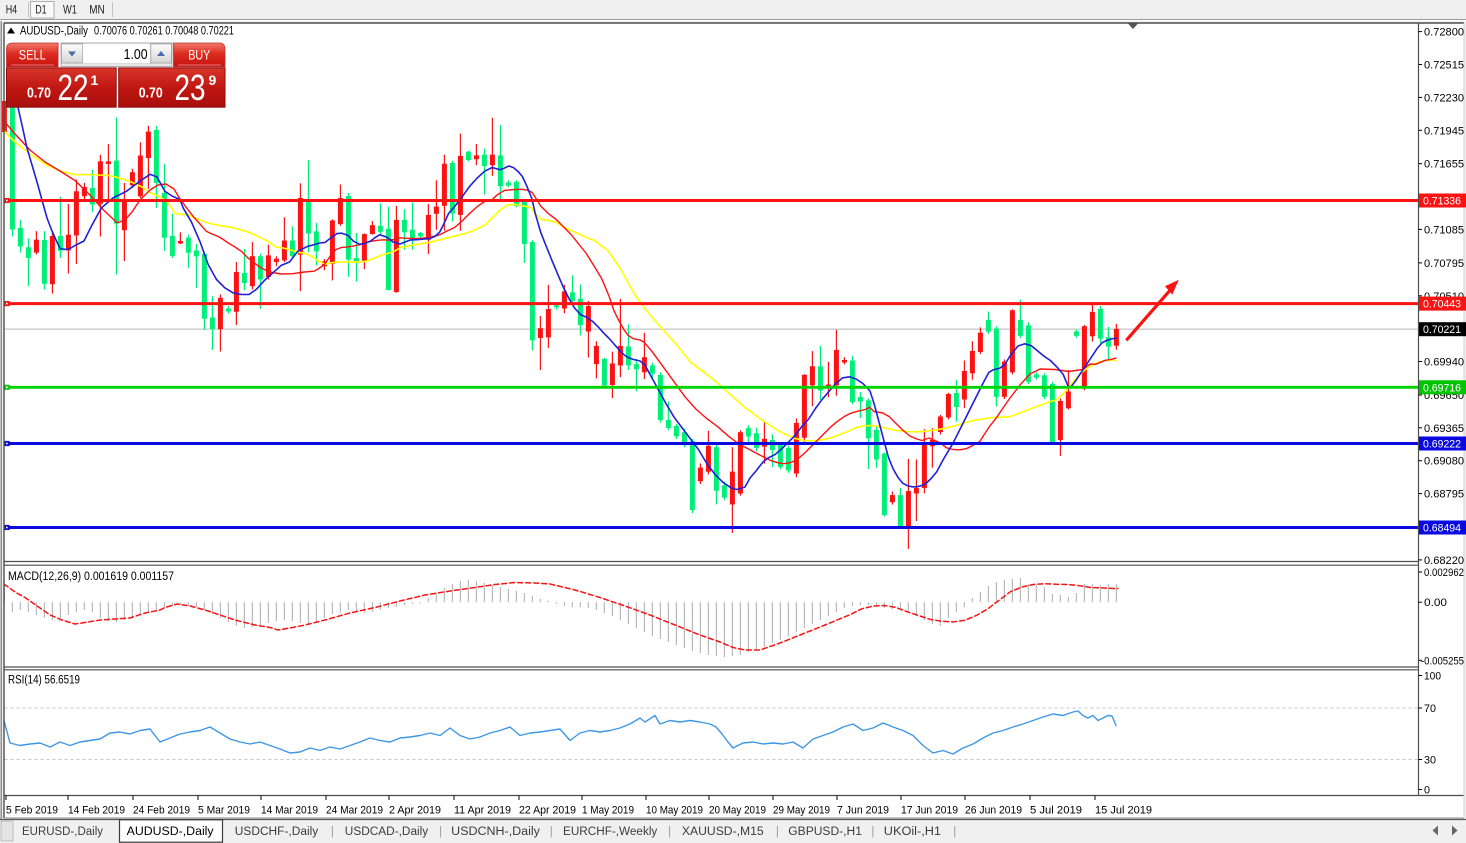 The height and width of the screenshot is (843, 1466). What do you see at coordinates (62, 832) in the screenshot?
I see `svg-text: EURUSD-,Daily` at bounding box center [62, 832].